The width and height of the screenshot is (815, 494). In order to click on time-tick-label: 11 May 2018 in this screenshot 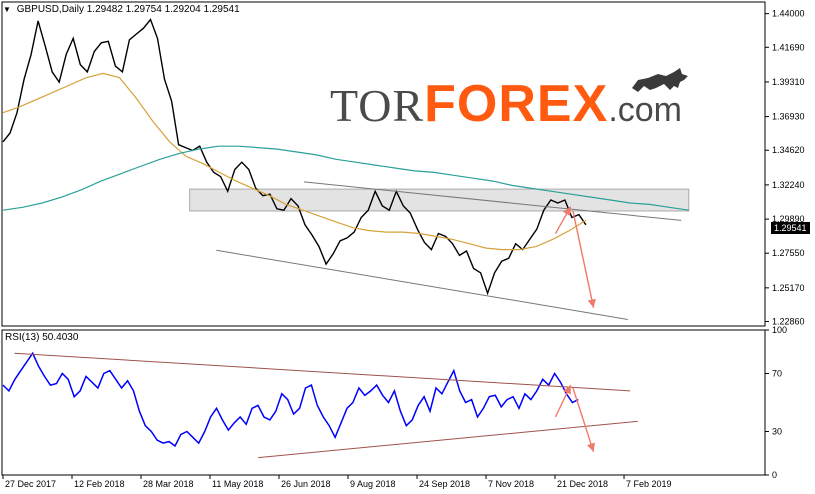, I will do `click(237, 484)`.